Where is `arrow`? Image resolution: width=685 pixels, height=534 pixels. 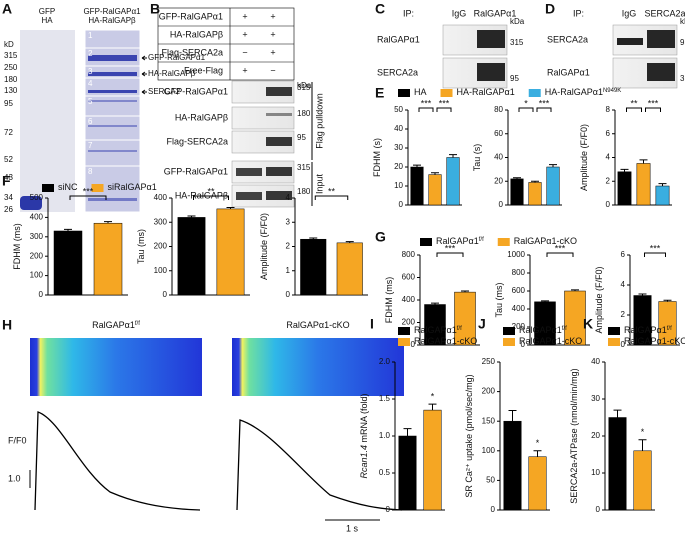 arrow is located at coordinates (144, 74).